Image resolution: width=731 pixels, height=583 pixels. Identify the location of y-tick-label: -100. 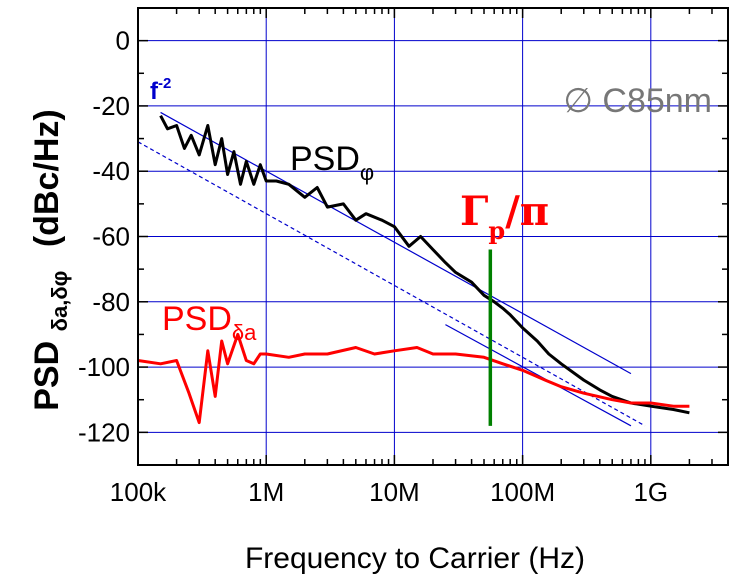
(104, 367).